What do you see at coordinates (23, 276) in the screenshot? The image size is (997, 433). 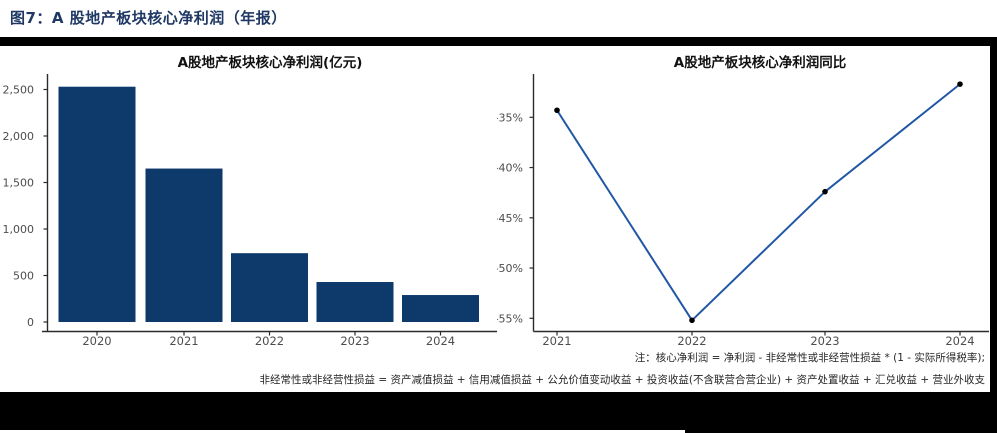 I see `y-tick-label: 500` at bounding box center [23, 276].